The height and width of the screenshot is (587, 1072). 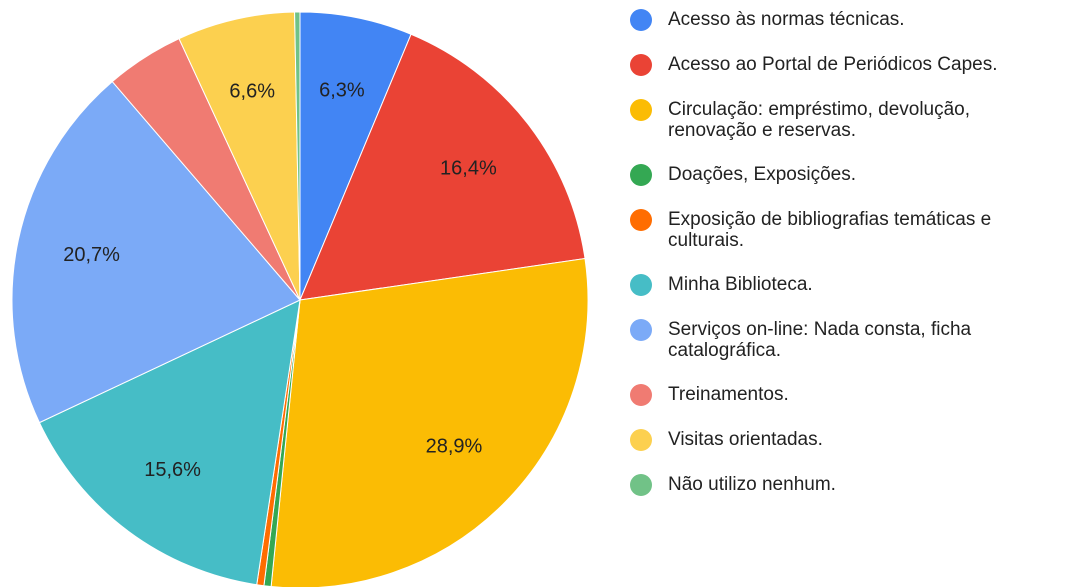 I want to click on slice-label: 6,3%, so click(x=342, y=90).